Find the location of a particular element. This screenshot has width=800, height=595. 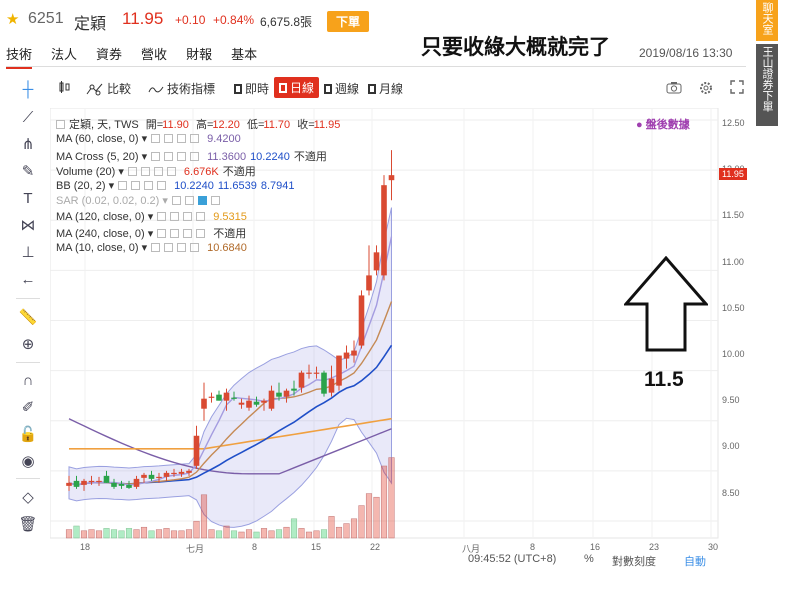

fullscreen-icon is located at coordinates (737, 87).